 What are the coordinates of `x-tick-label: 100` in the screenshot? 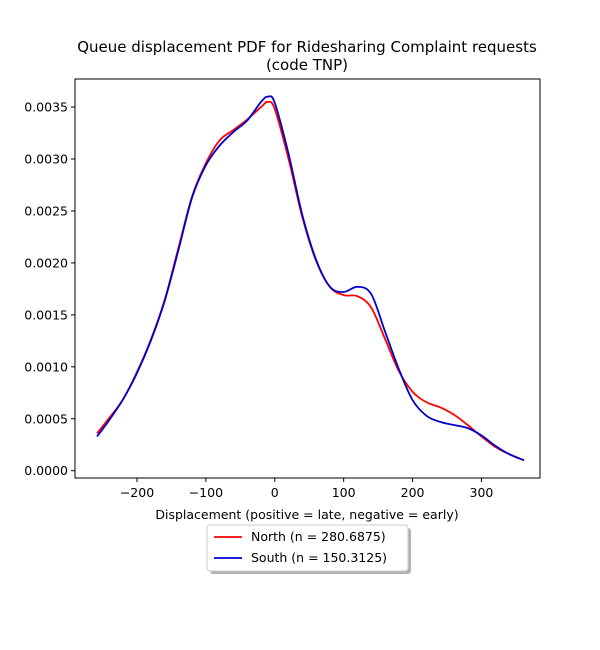 It's located at (344, 492).